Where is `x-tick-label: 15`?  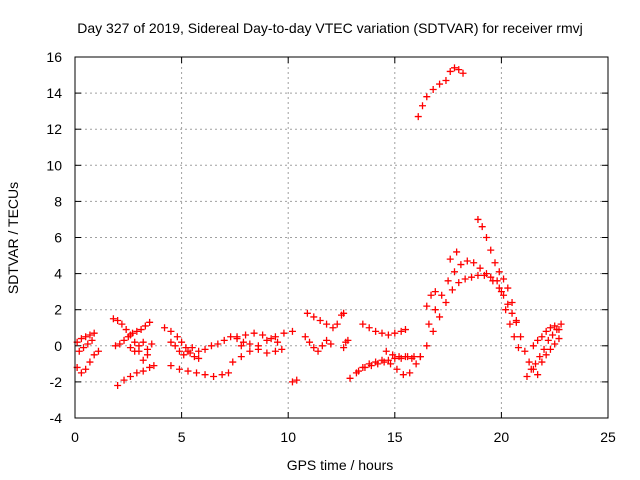
x-tick-label: 15 is located at coordinates (395, 437).